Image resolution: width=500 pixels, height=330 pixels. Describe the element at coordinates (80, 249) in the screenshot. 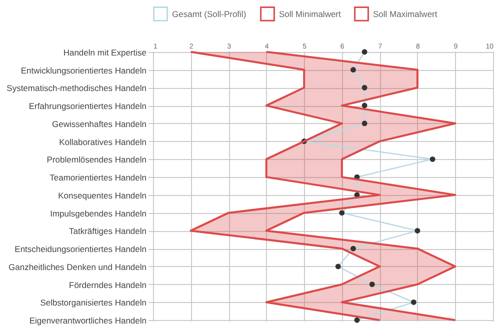

I see `y-tick-label: Entscheidungsorientiertes Handeln` at that location.